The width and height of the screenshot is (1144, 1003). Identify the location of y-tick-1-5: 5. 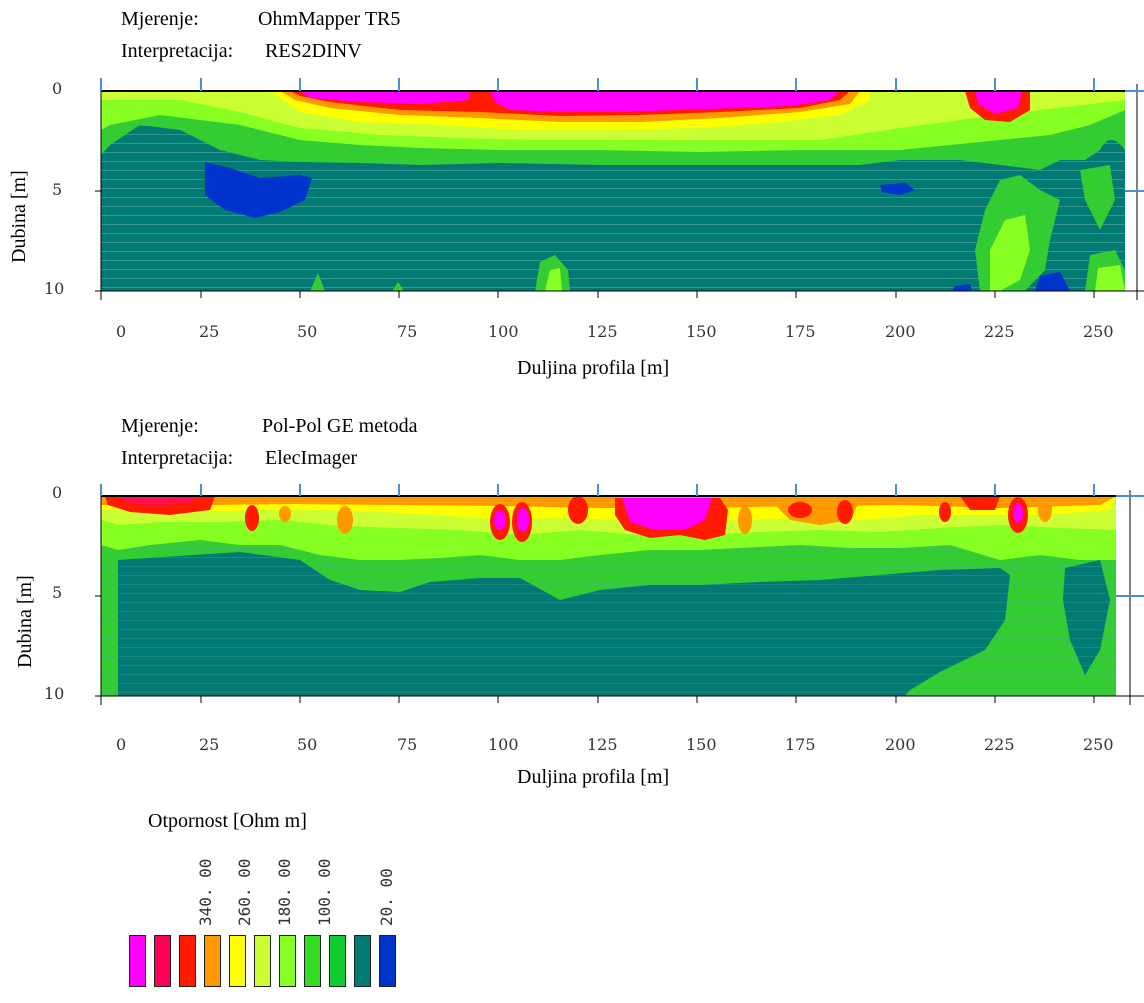
(57, 189).